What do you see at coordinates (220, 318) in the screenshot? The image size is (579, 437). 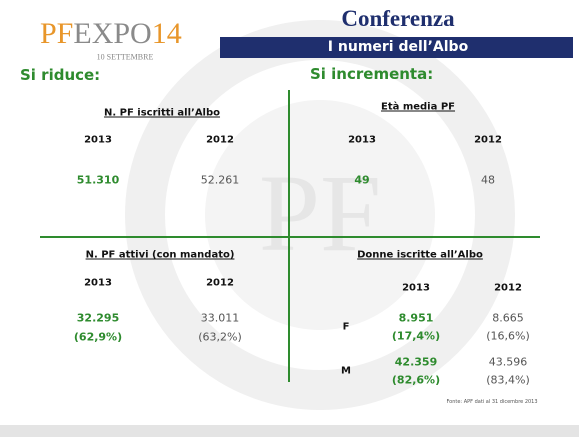 I see `value: 33.011` at bounding box center [220, 318].